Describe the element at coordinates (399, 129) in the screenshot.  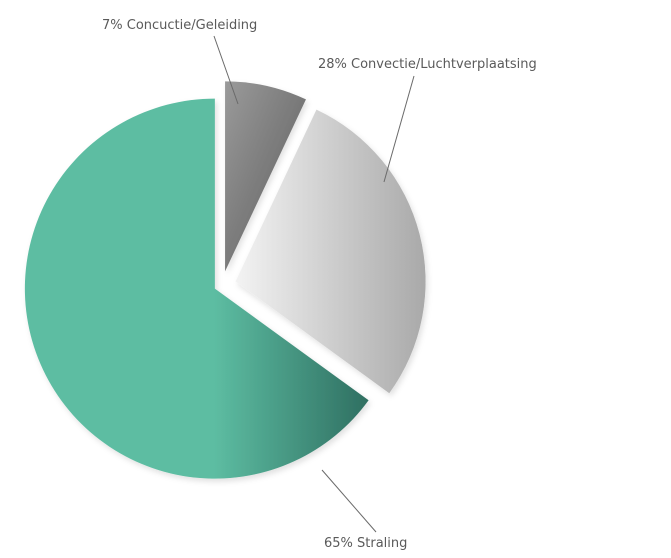
I see `leader-line-convection` at that location.